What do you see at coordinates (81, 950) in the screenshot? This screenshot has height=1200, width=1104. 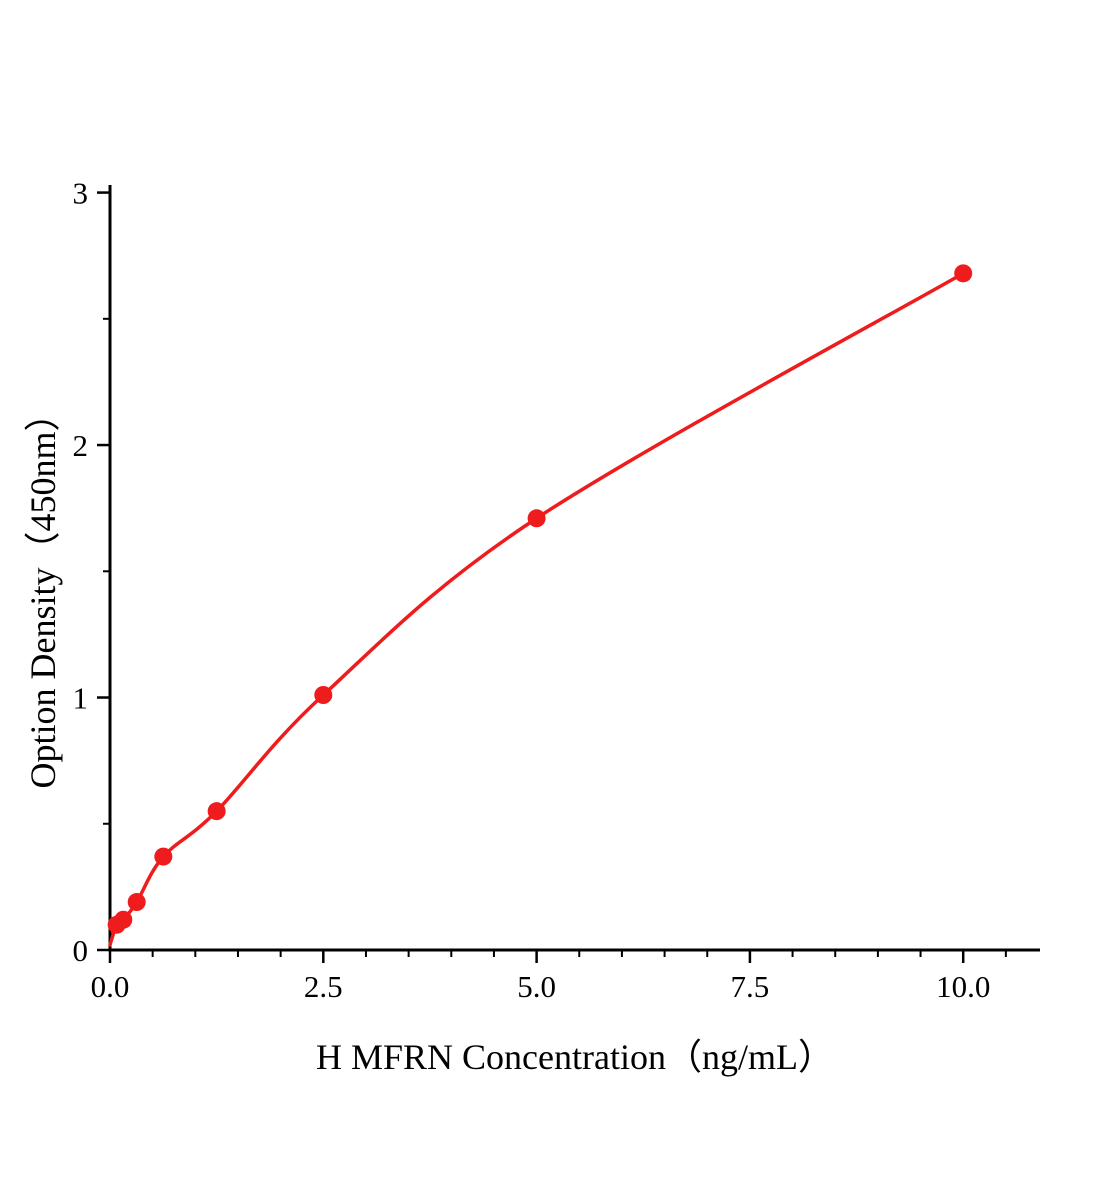 I see `y-tick-label: 0` at bounding box center [81, 950].